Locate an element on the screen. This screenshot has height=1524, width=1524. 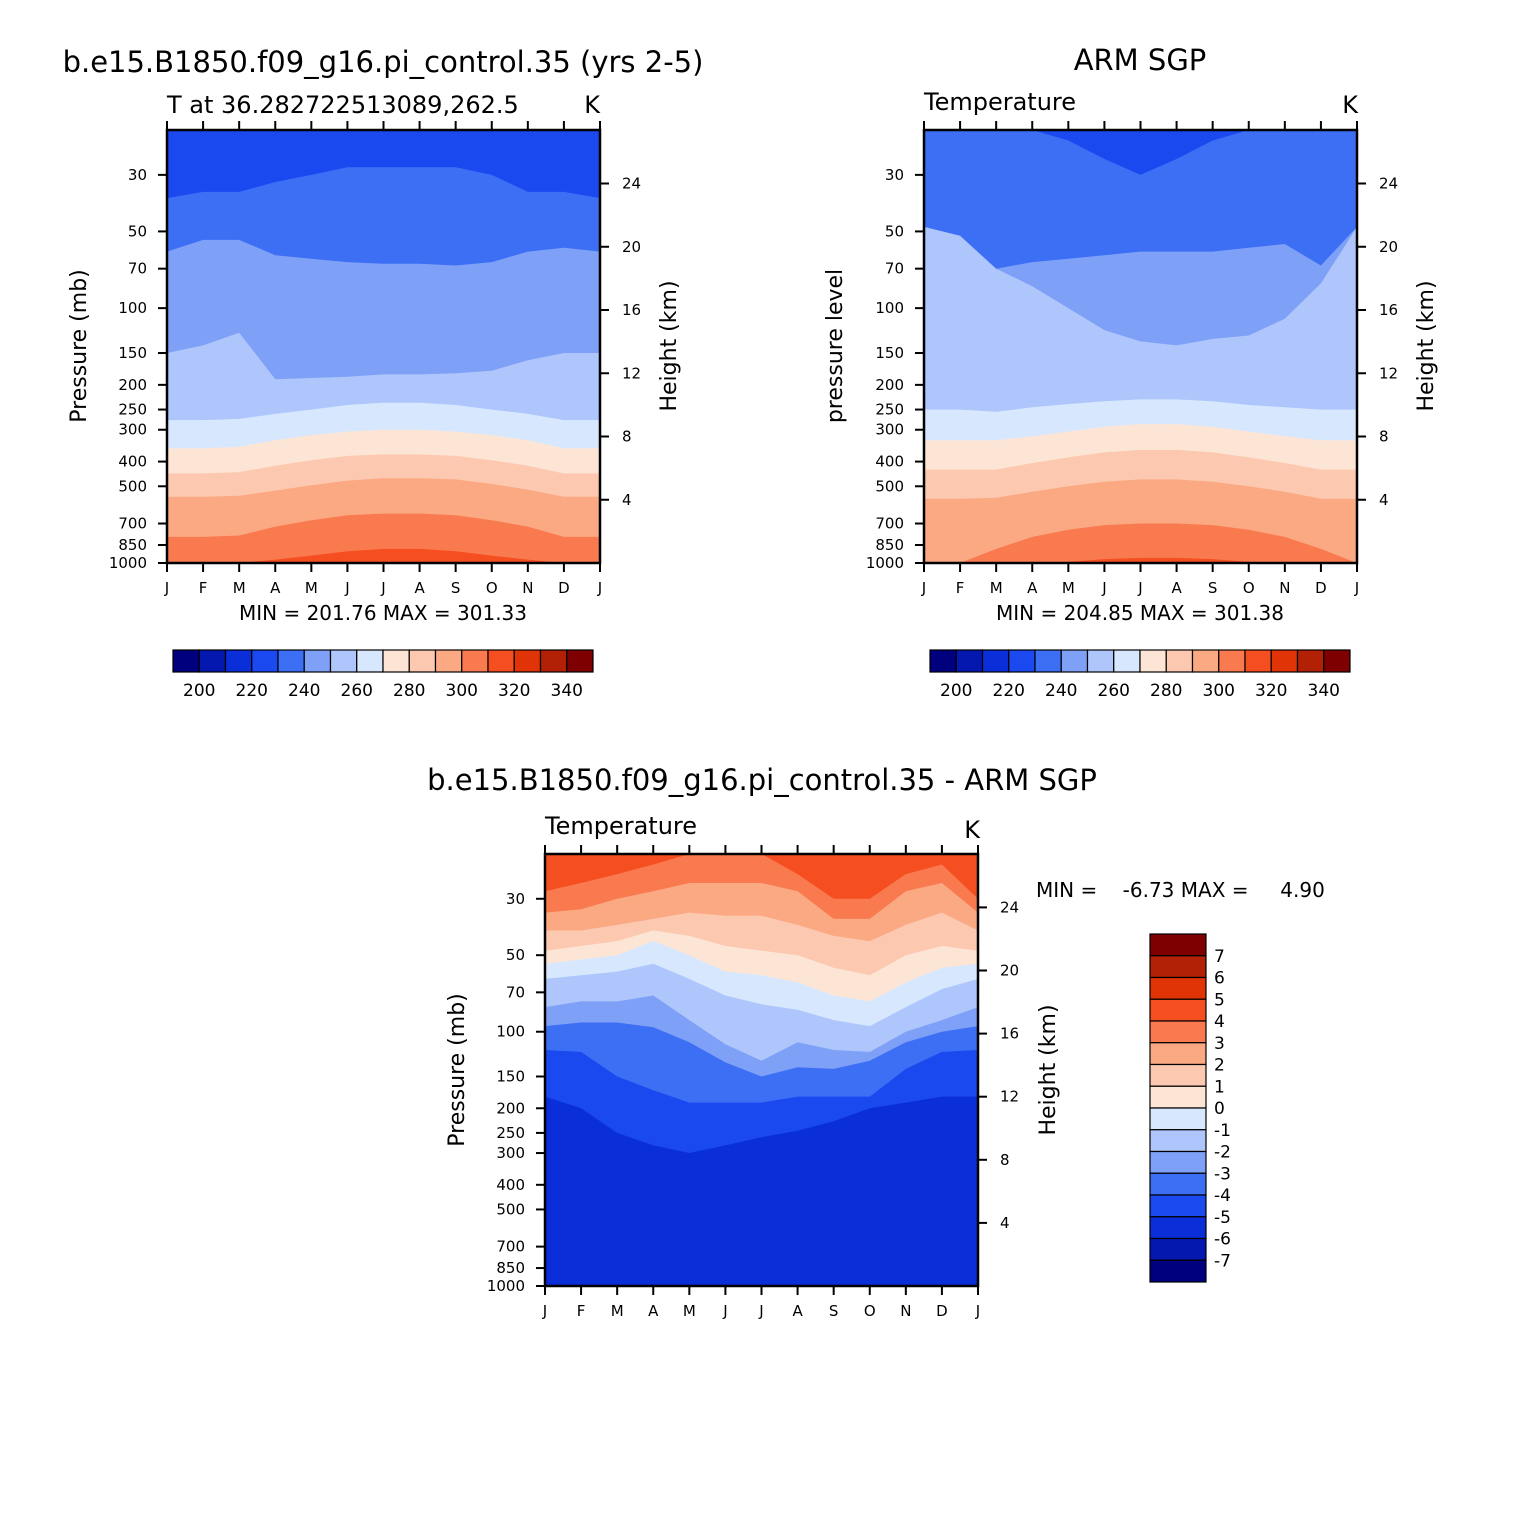
colorbar-label: -6 is located at coordinates (1222, 1240).